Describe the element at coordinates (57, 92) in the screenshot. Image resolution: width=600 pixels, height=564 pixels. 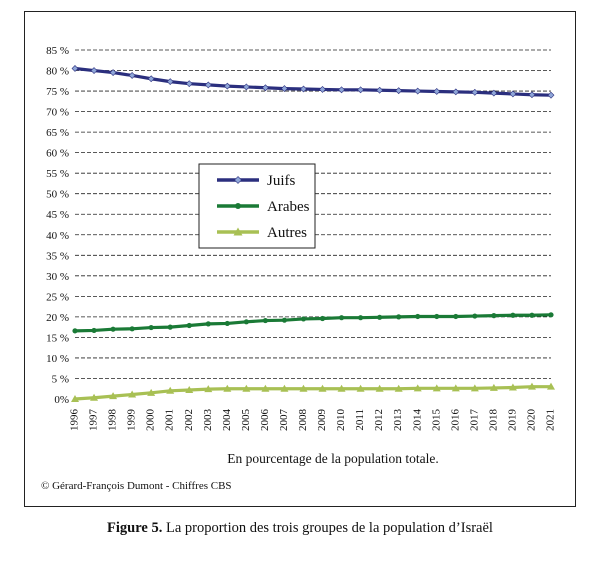
I see `y-tick-label: 75 %` at that location.